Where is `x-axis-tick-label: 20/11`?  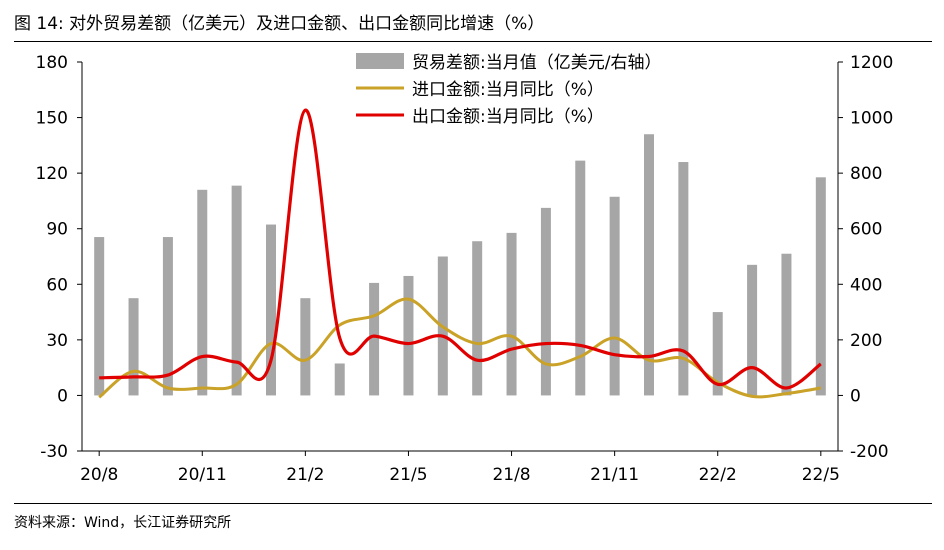 x-axis-tick-label: 20/11 is located at coordinates (202, 475).